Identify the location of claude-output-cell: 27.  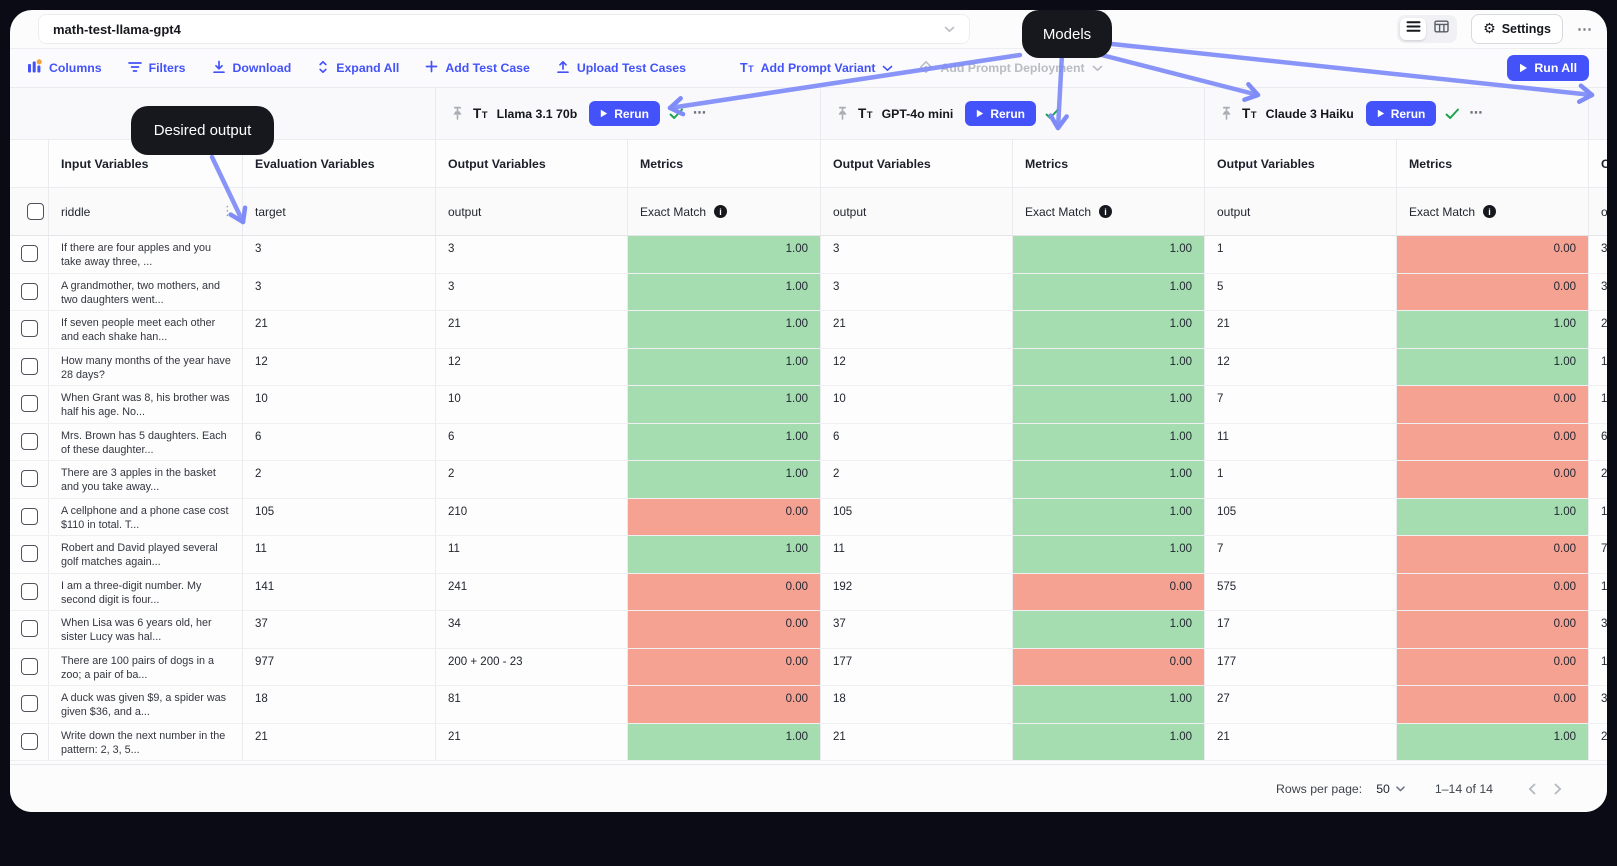
(1300, 704).